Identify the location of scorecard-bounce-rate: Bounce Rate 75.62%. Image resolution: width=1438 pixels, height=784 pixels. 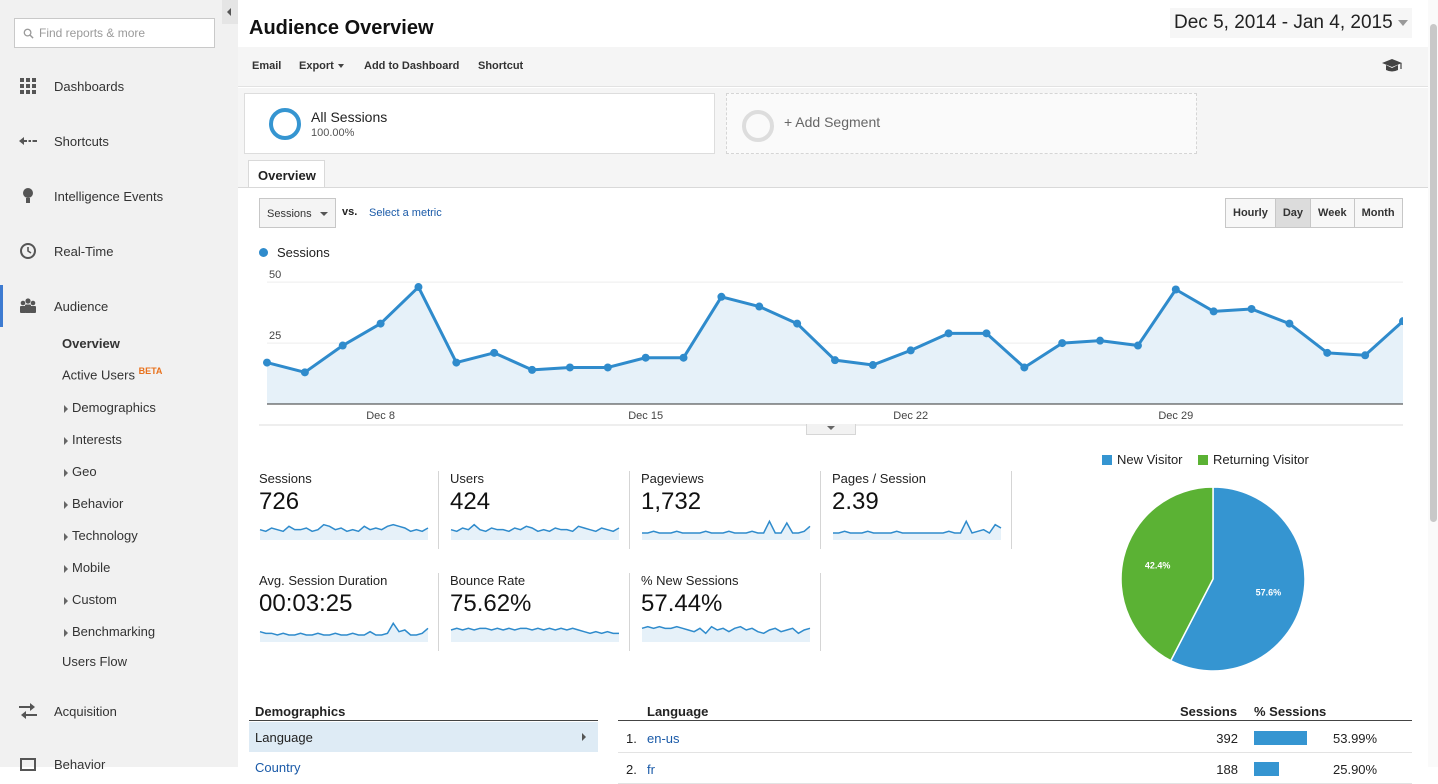
(540, 613).